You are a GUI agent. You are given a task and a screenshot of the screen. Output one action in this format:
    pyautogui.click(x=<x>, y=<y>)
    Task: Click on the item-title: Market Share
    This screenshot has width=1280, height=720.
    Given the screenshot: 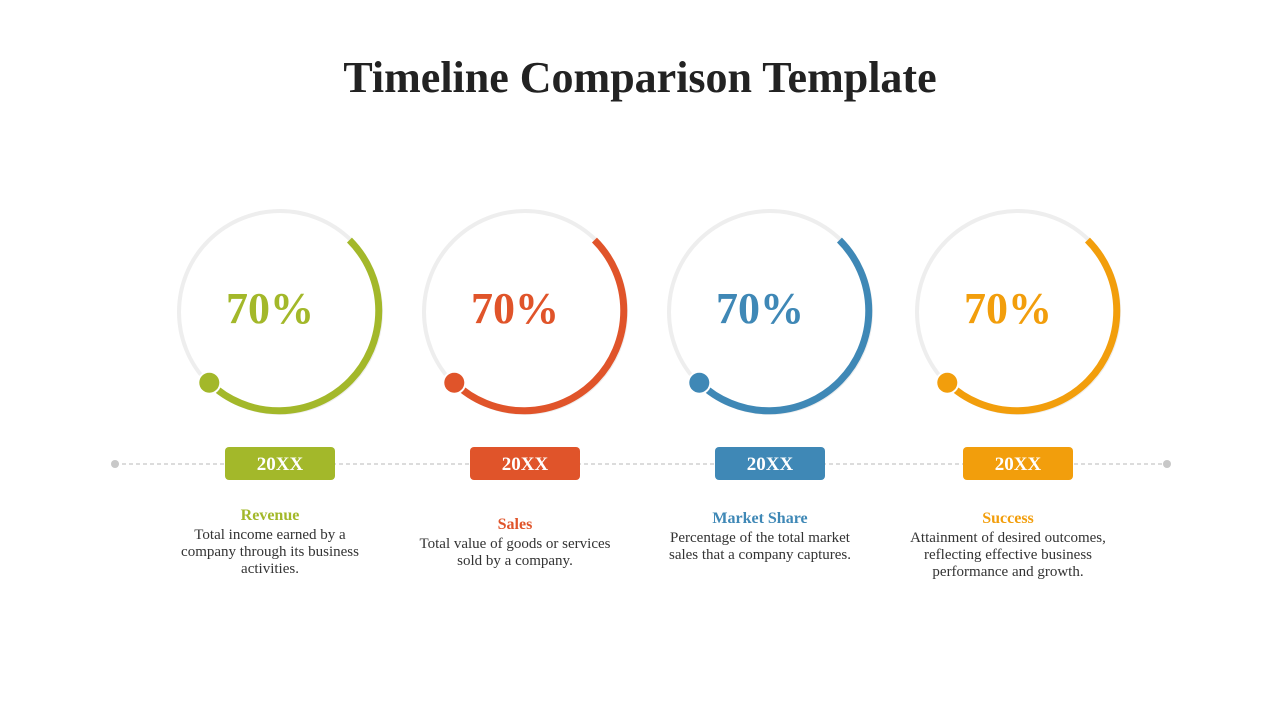 What is the action you would take?
    pyautogui.click(x=760, y=518)
    